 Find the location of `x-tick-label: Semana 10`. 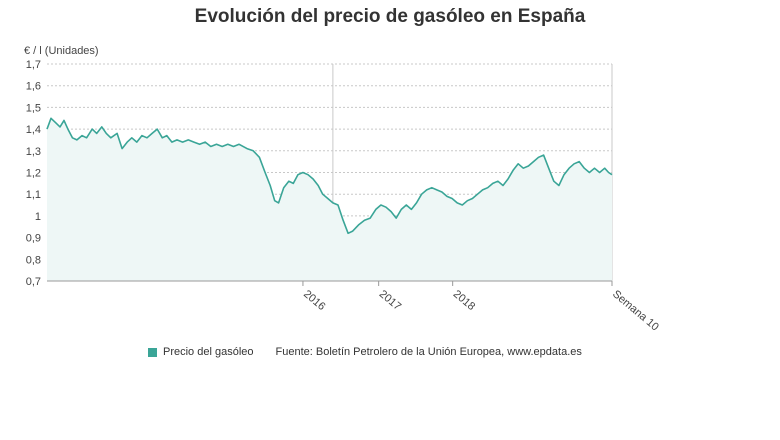

x-tick-label: Semana 10 is located at coordinates (635, 310).